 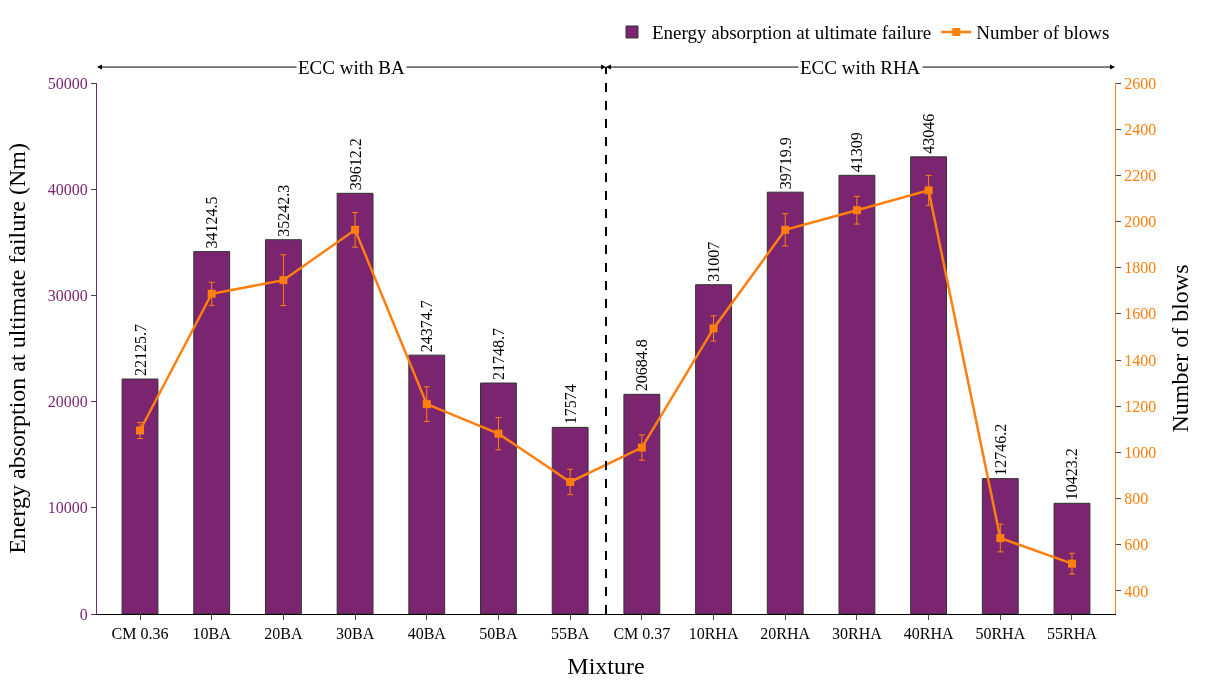 I want to click on x-tick-label: 50BA, so click(x=499, y=634).